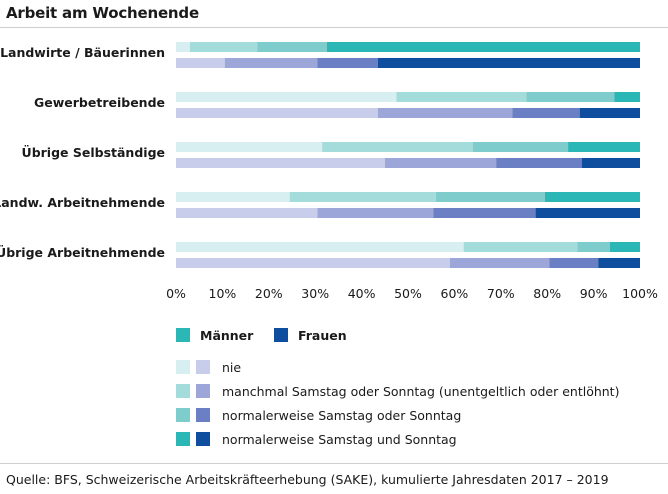 The width and height of the screenshot is (668, 494). What do you see at coordinates (594, 293) in the screenshot?
I see `x-tick-label-90: 90%` at bounding box center [594, 293].